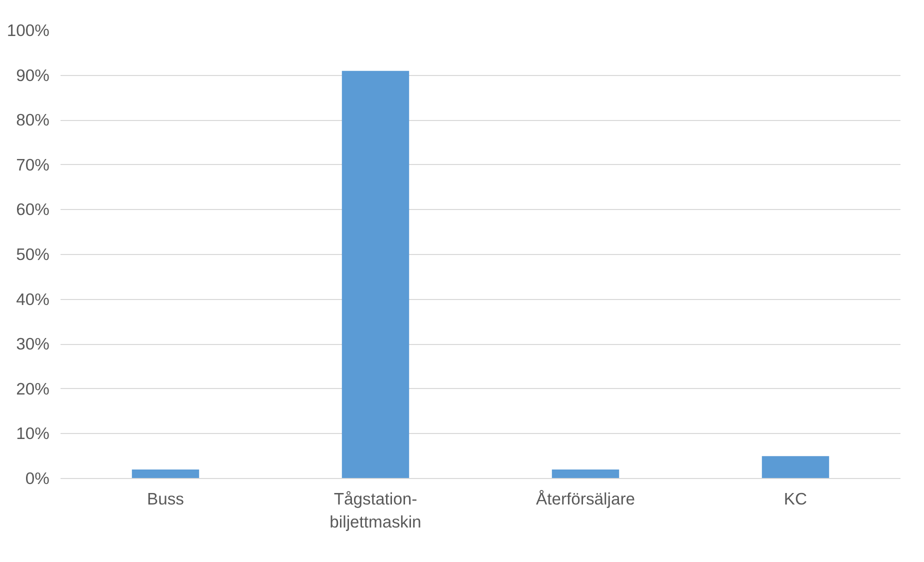  Describe the element at coordinates (33, 210) in the screenshot. I see `y-tick-label: 60%` at that location.